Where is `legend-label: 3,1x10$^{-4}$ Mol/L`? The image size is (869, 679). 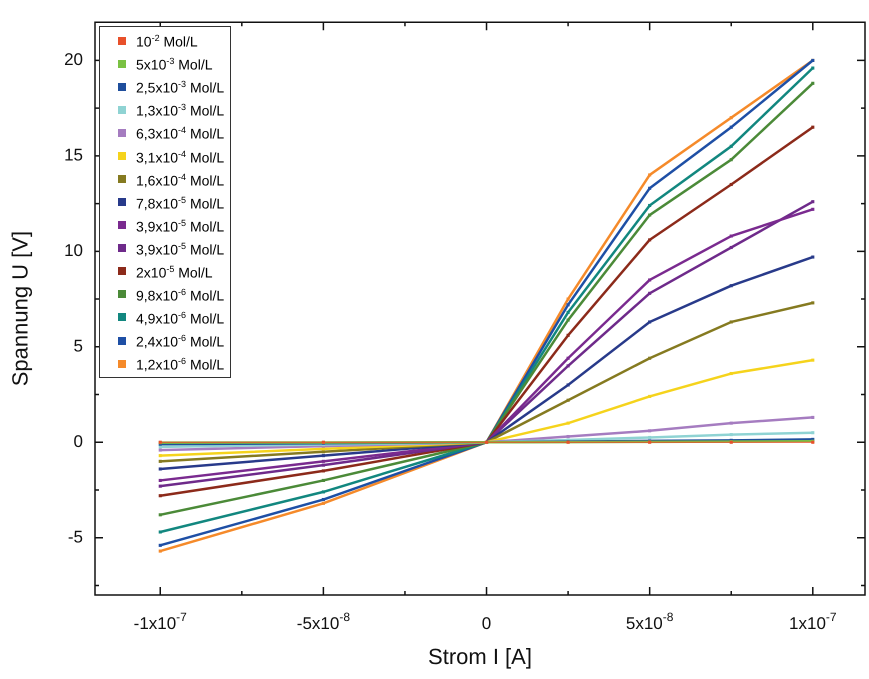 legend-label: 3,1x10$^{-4}$ Mol/L is located at coordinates (180, 158).